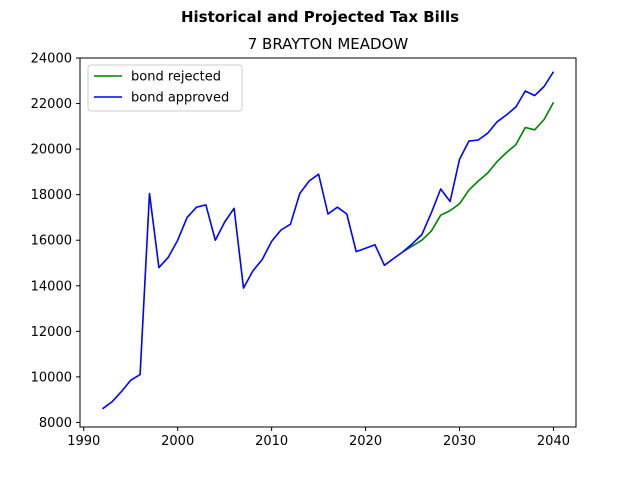 The image size is (640, 480). Describe the element at coordinates (51, 59) in the screenshot. I see `y-tick-label: 24000` at that location.